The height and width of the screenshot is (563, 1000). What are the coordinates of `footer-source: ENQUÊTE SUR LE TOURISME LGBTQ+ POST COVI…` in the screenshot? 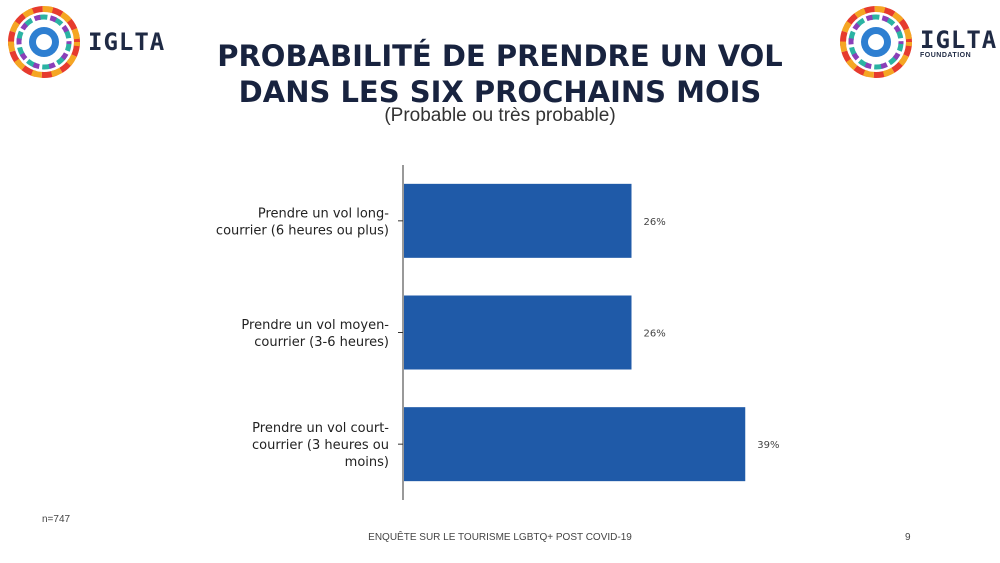 It's located at (500, 537).